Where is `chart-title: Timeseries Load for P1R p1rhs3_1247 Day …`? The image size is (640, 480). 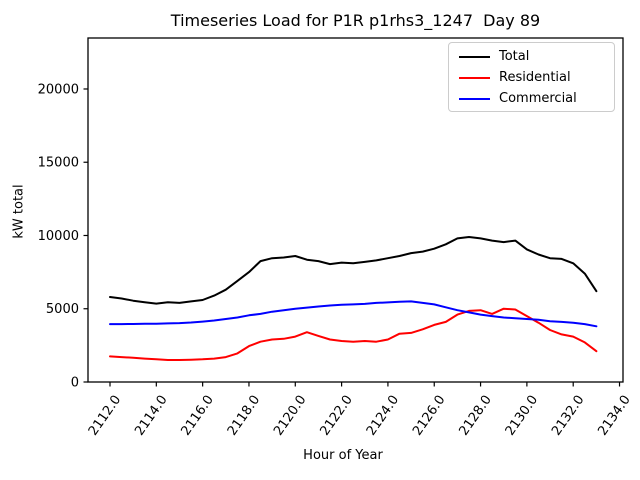
chart-title: Timeseries Load for P1R p1rhs3_1247 Day … is located at coordinates (355, 20).